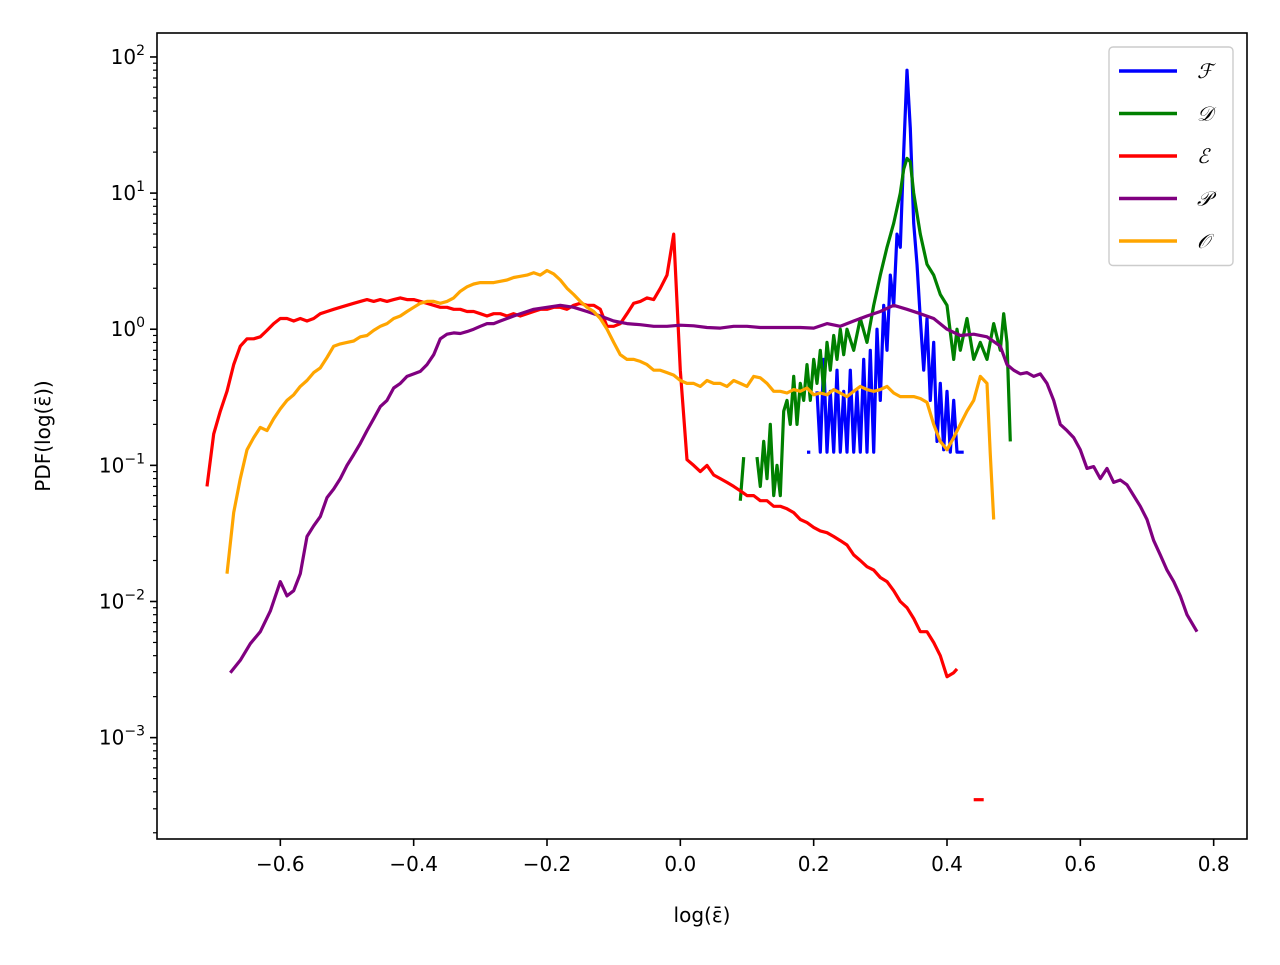 This screenshot has width=1280, height=965. I want to click on legend-label-2: ℰ, so click(1204, 156).